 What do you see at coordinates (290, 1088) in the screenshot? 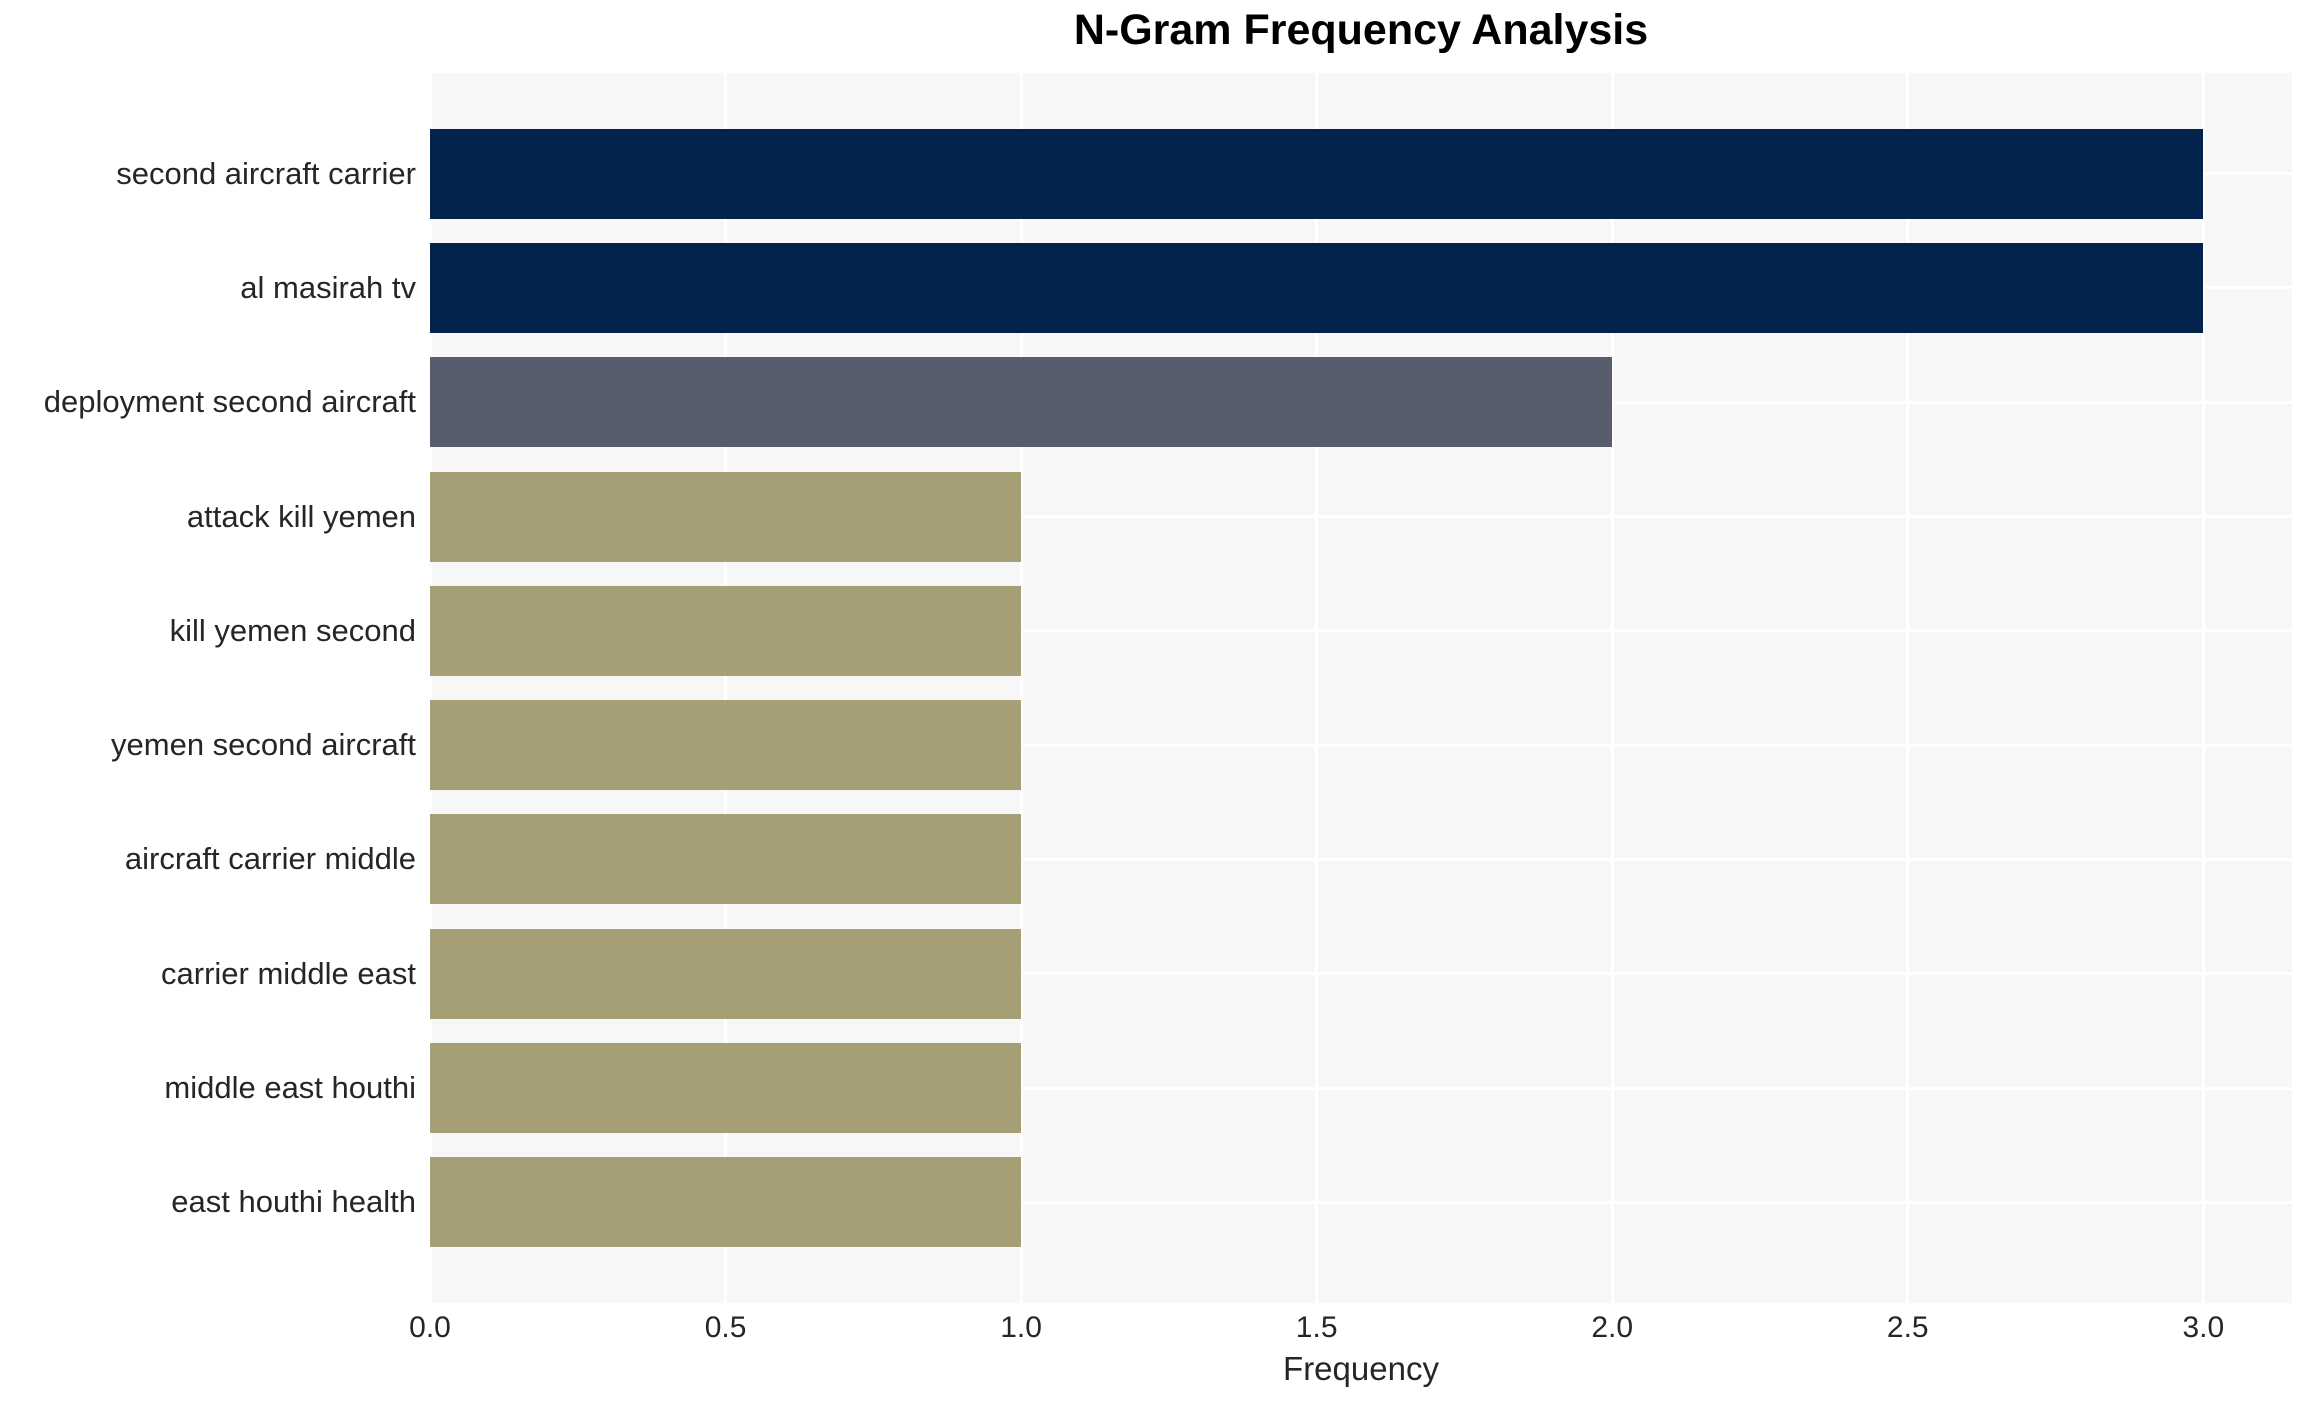
I see `category-label: middle east houthi` at bounding box center [290, 1088].